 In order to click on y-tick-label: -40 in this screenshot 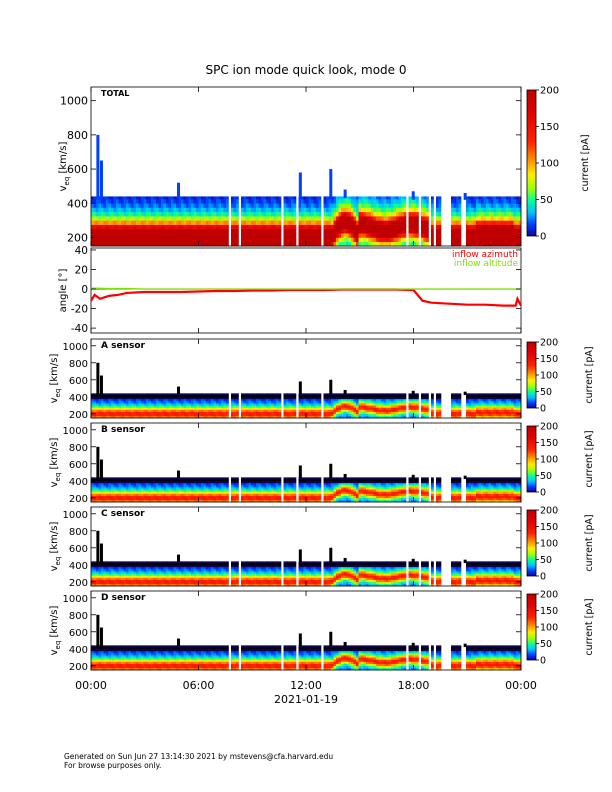, I will do `click(79, 329)`.